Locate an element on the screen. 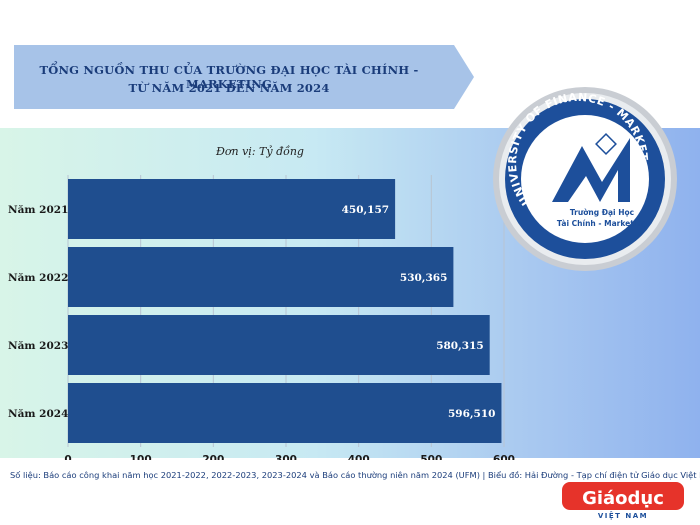 The width and height of the screenshot is (700, 525). logo-name-line1: Trường Đại Học is located at coordinates (602, 212).